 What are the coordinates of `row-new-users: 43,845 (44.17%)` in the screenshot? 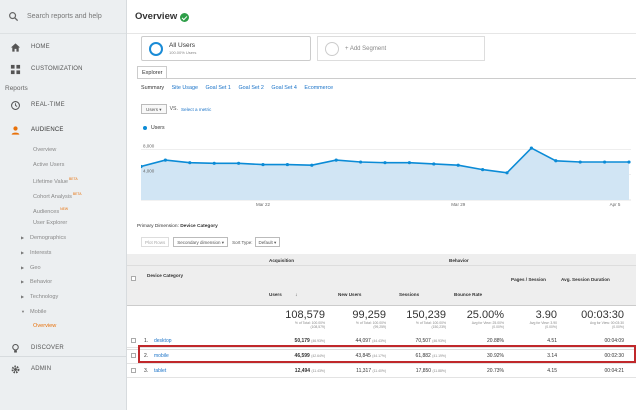 It's located at (356, 356).